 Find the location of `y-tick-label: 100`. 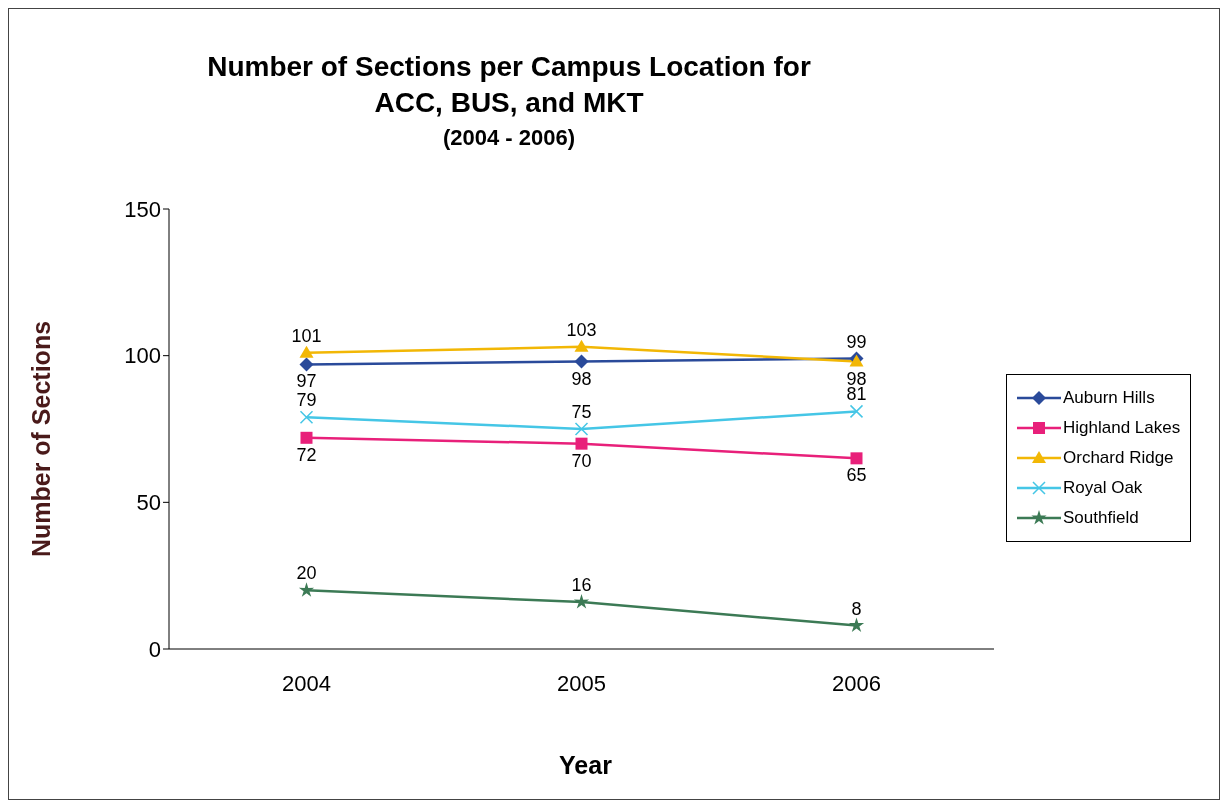

y-tick-label: 100 is located at coordinates (142, 356).